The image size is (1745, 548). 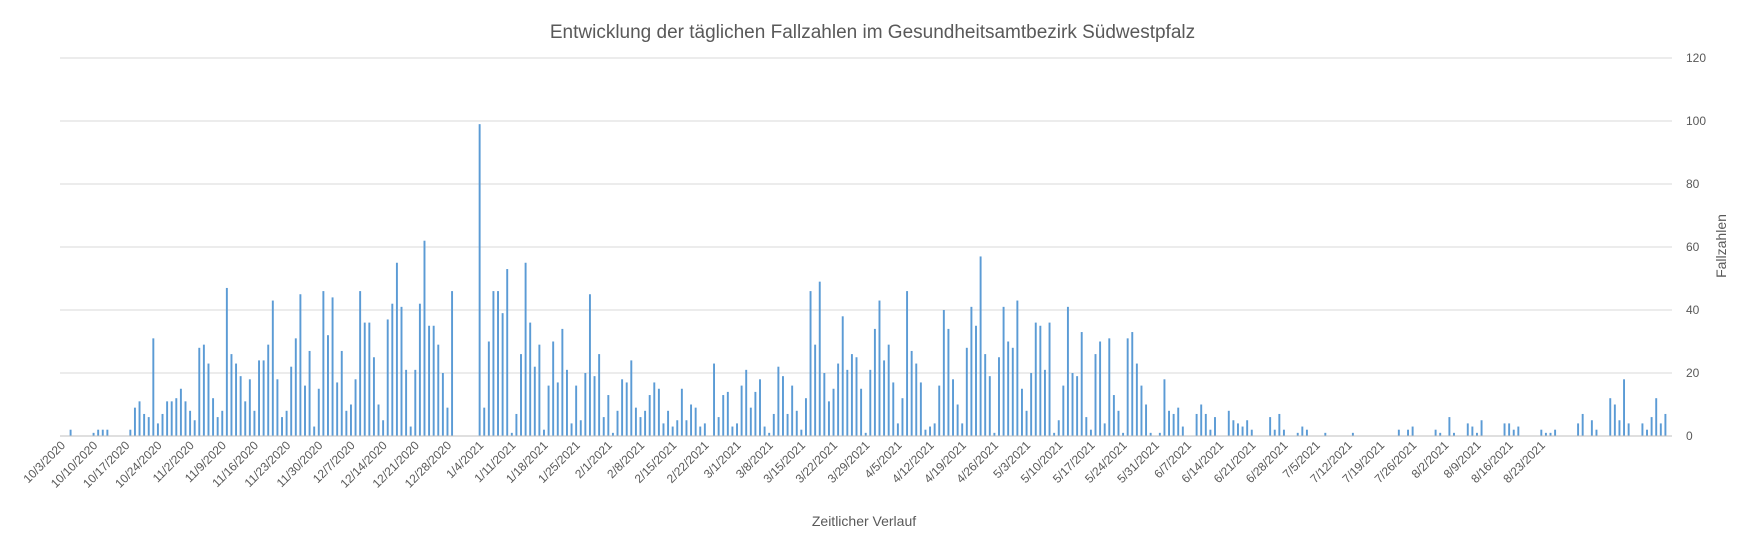 I want to click on y-tick-label: 120, so click(x=1696, y=58).